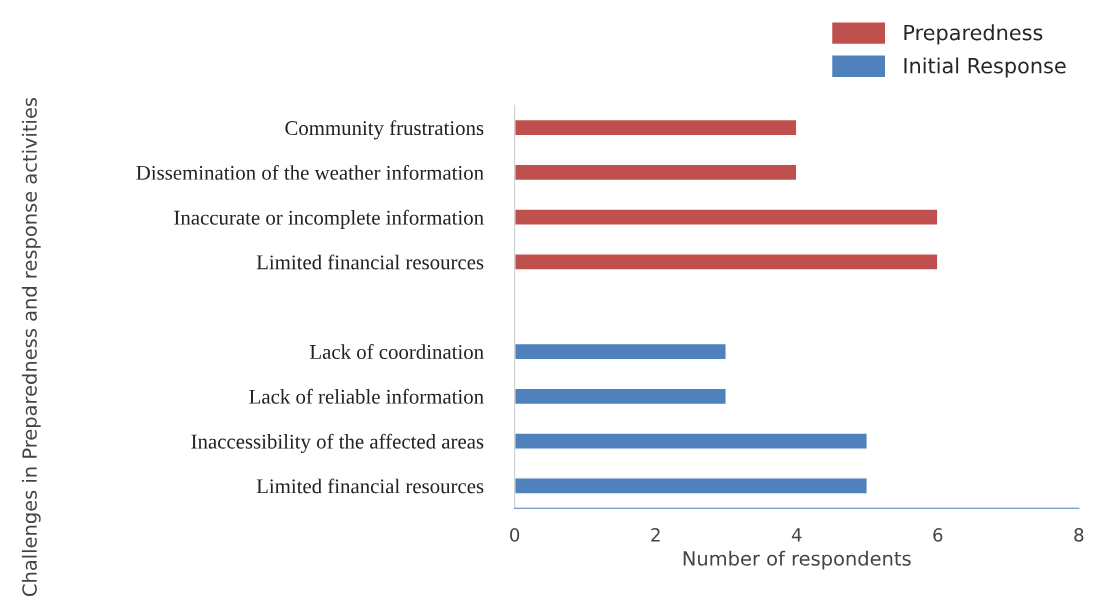  What do you see at coordinates (515, 535) in the screenshot?
I see `x-tick-label: 0` at bounding box center [515, 535].